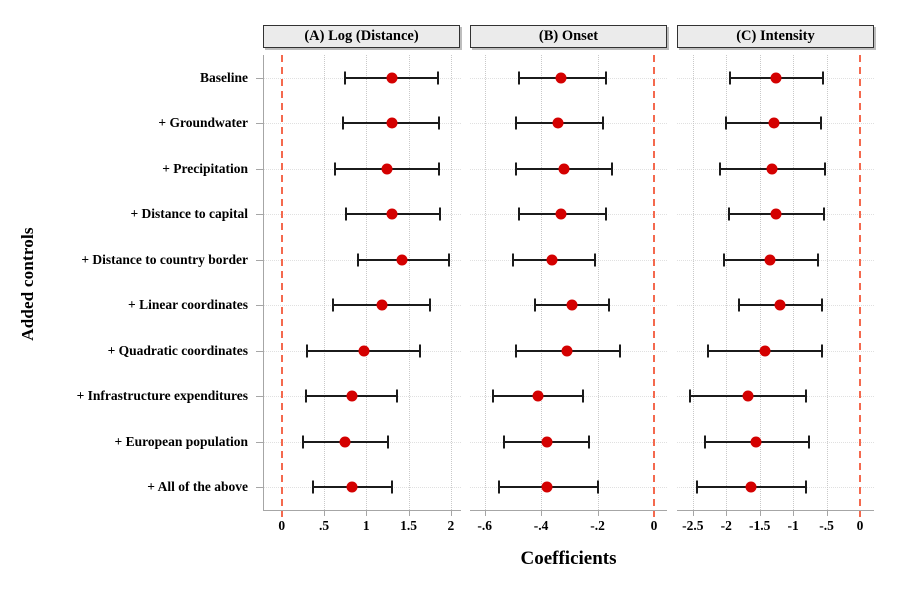 The width and height of the screenshot is (900, 600). Describe the element at coordinates (177, 350) in the screenshot. I see `category-label: + Quadratic coordinates` at that location.